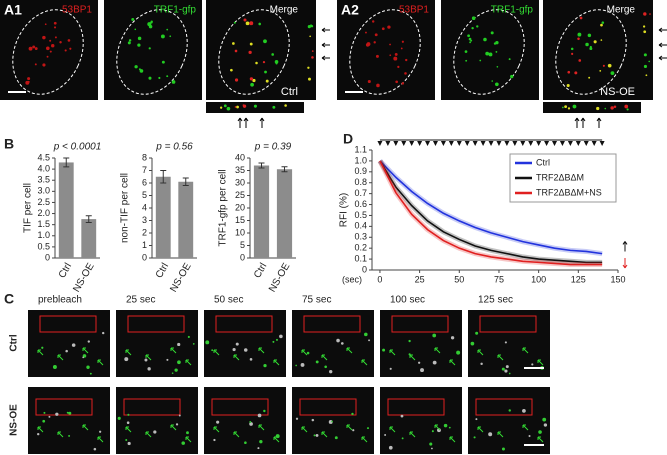 This screenshot has width=667, height=455. I want to click on x-tick-label: Ctrl, so click(65, 270).